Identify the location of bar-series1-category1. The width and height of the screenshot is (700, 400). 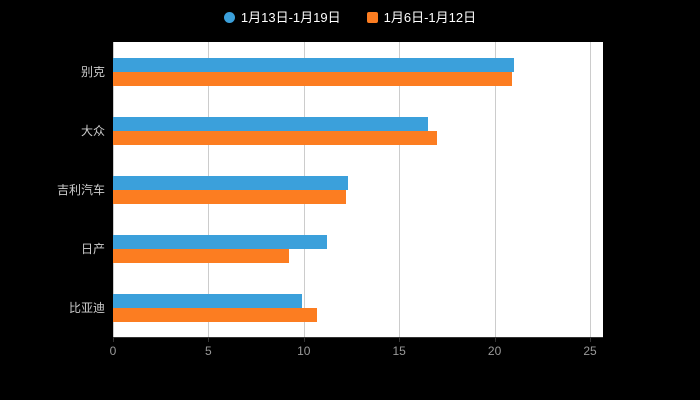
(313, 64).